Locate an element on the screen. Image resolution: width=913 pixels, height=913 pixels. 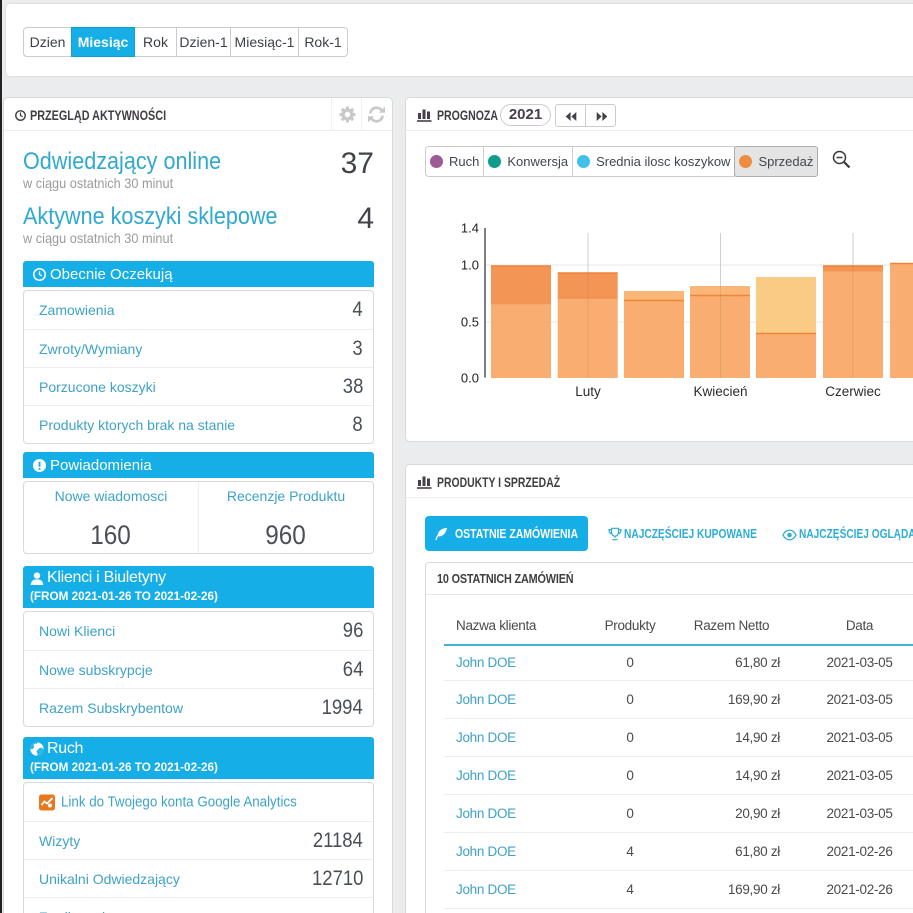
svg-text: 1.0 is located at coordinates (470, 265).